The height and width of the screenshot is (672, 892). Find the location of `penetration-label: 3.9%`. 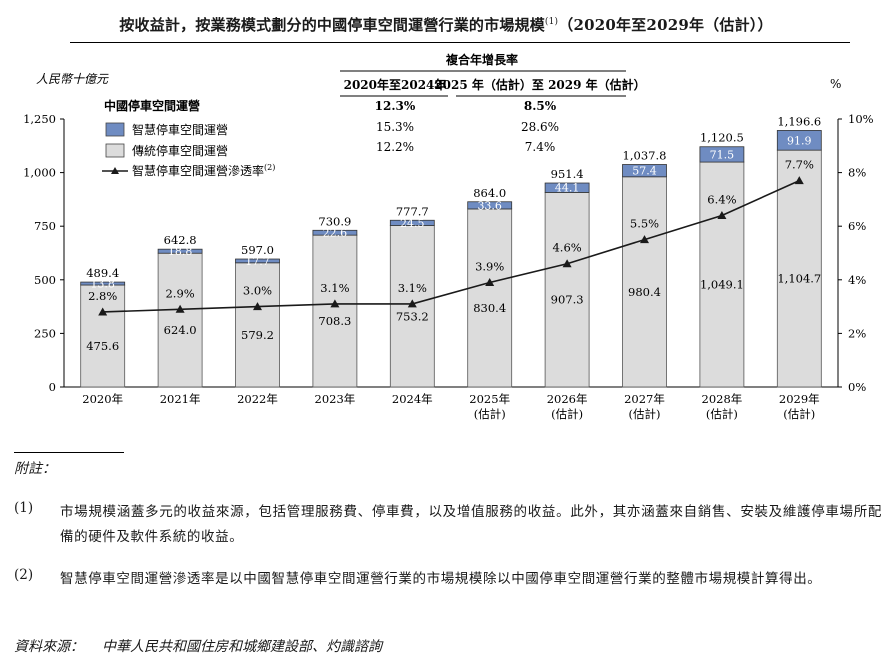

penetration-label: 3.9% is located at coordinates (489, 266).